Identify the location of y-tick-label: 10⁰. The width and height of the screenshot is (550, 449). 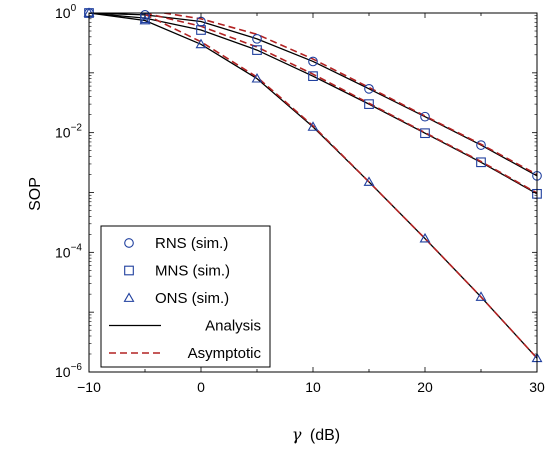
(66, 12).